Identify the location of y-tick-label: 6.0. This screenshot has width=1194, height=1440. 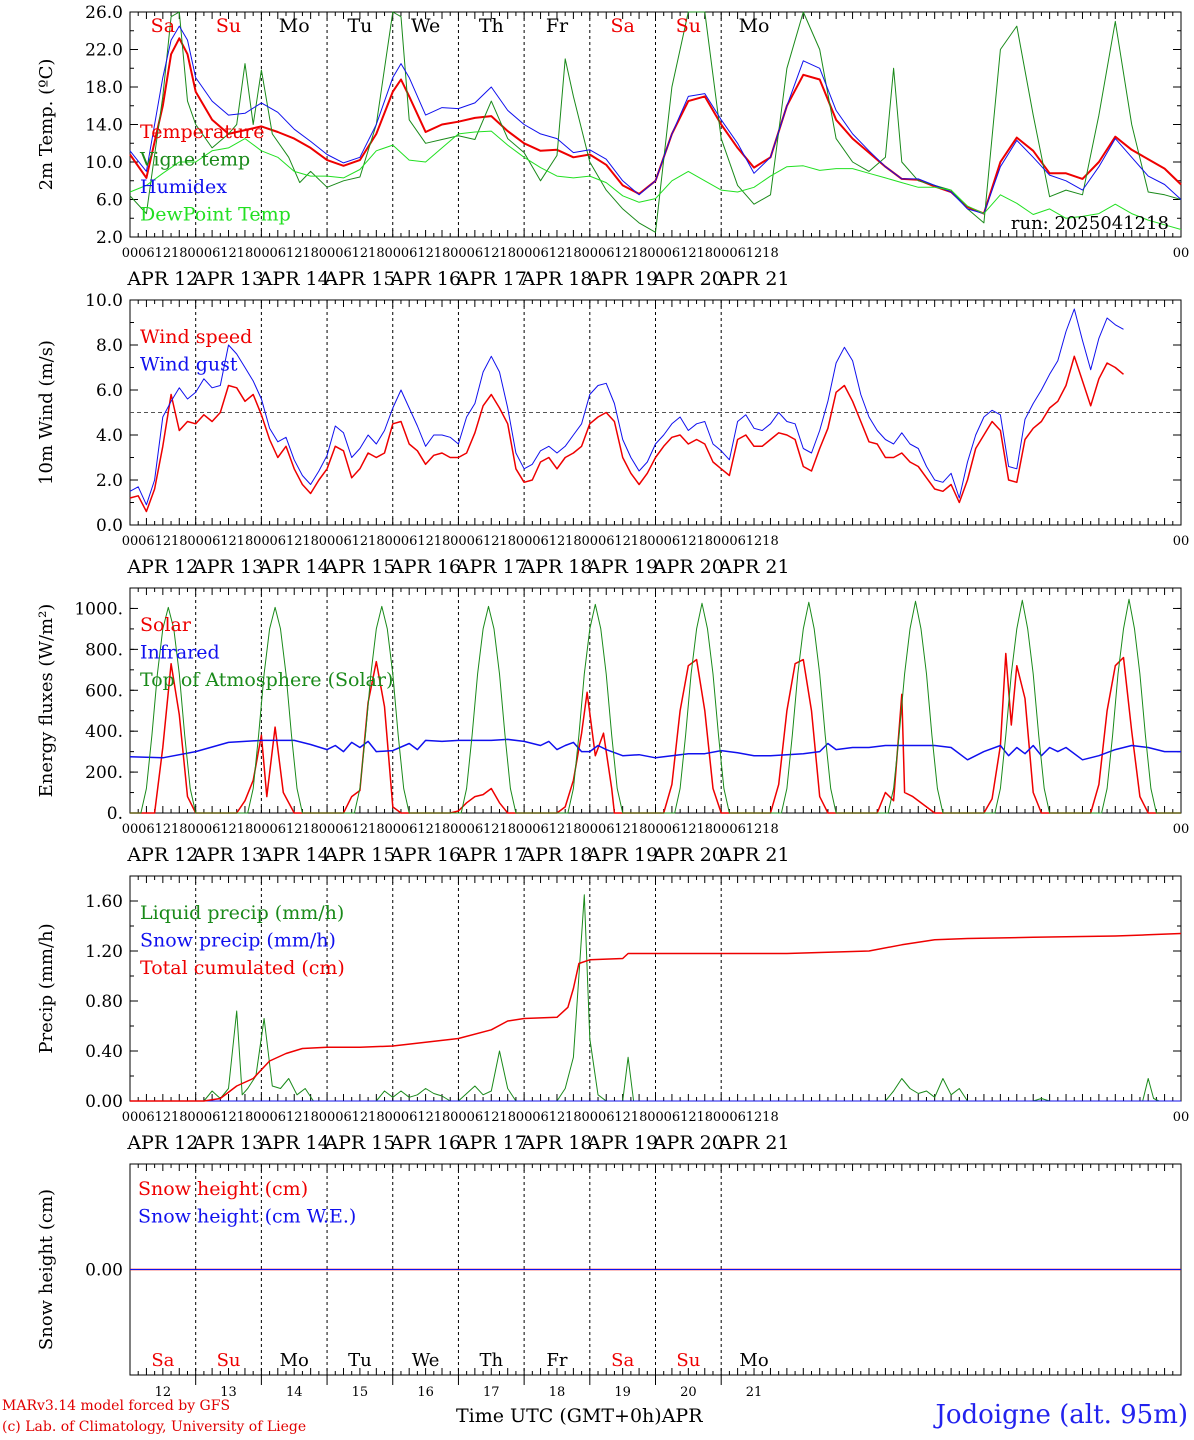
(109, 391).